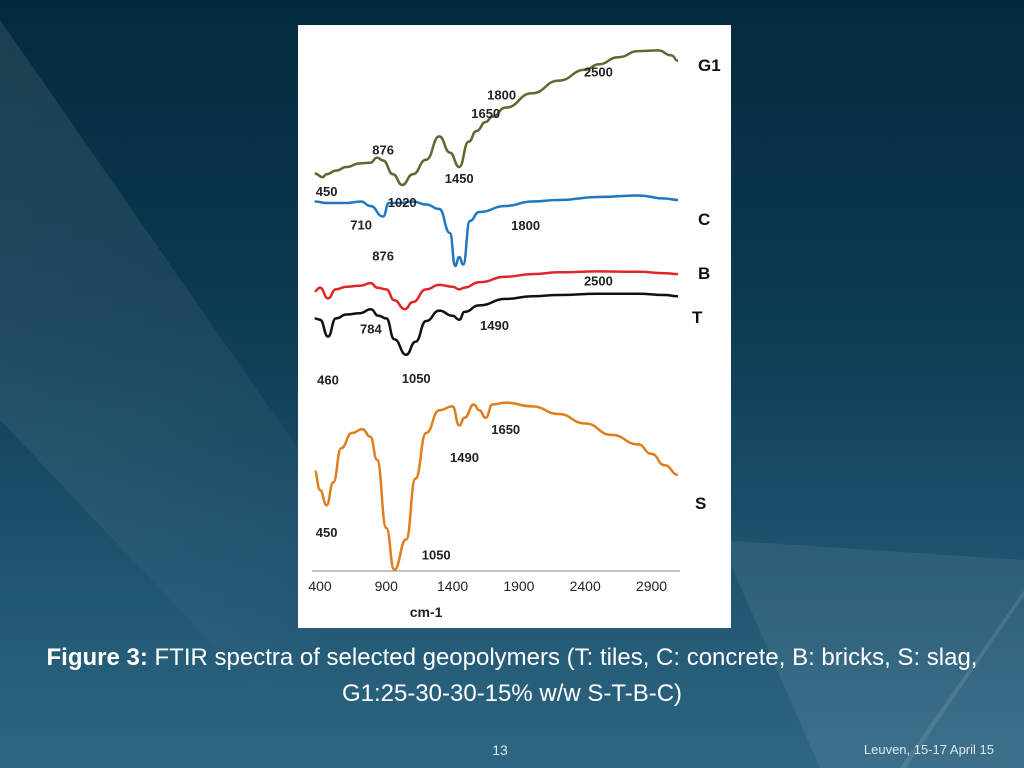 The width and height of the screenshot is (1024, 768). What do you see at coordinates (697, 317) in the screenshot?
I see `series-label-t: T` at bounding box center [697, 317].